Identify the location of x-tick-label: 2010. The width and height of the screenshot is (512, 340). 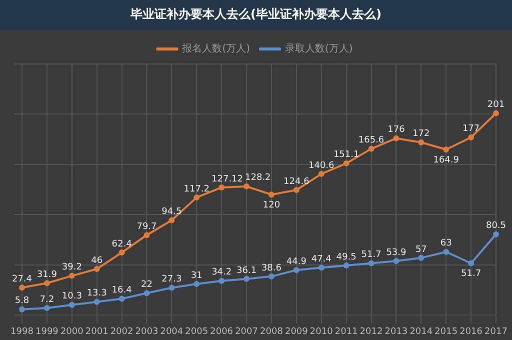
(322, 331).